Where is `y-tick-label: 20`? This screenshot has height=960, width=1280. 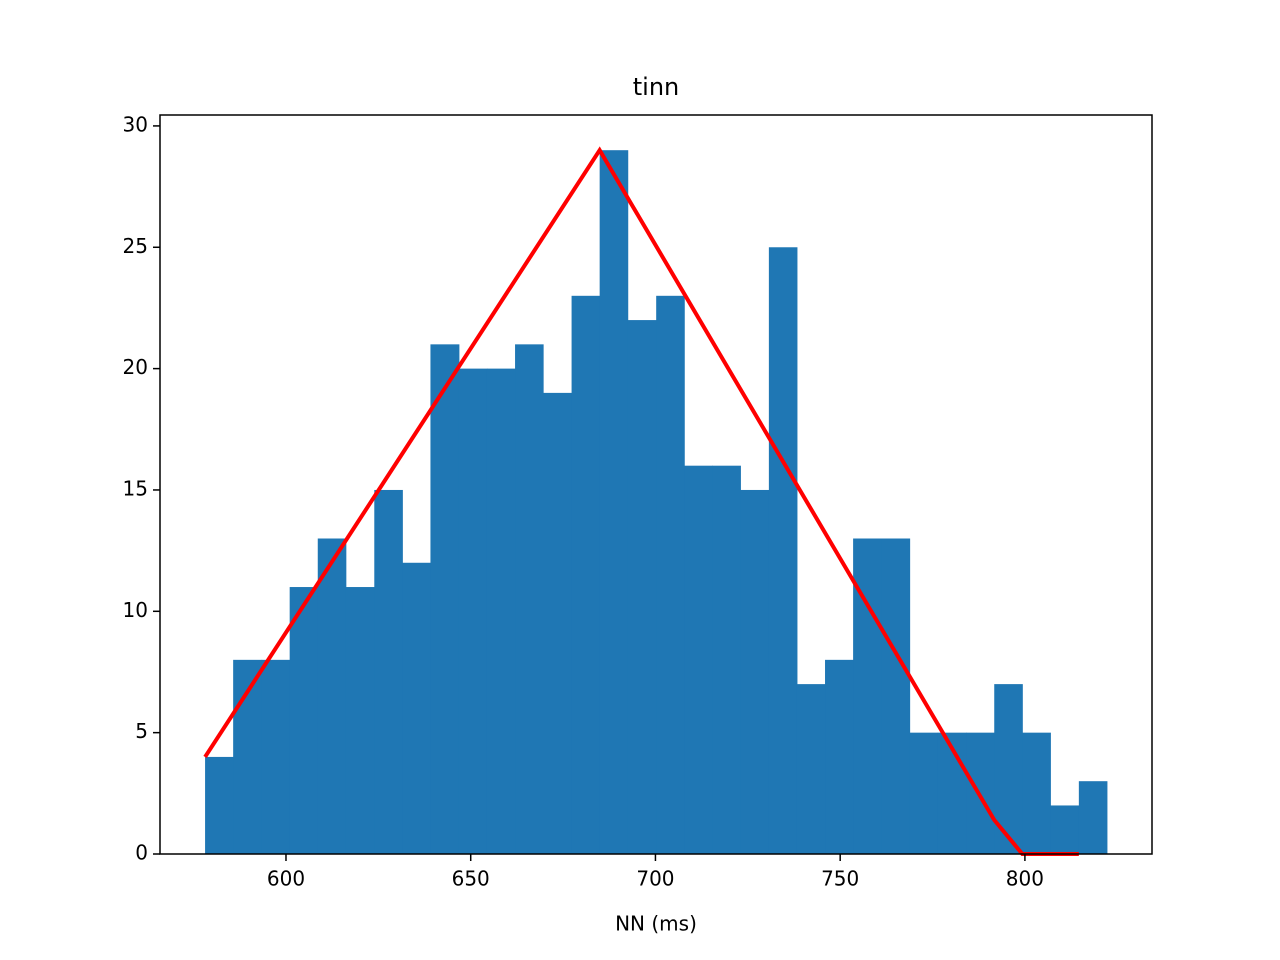
y-tick-label: 20 is located at coordinates (135, 367).